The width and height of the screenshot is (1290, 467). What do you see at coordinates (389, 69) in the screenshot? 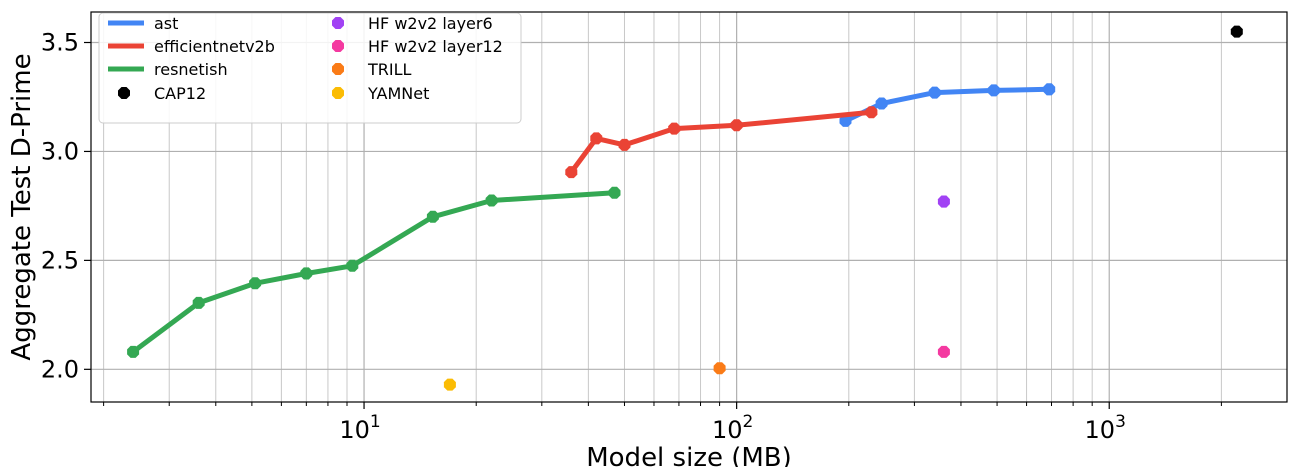
I see `legend-label: TRILL` at bounding box center [389, 69].